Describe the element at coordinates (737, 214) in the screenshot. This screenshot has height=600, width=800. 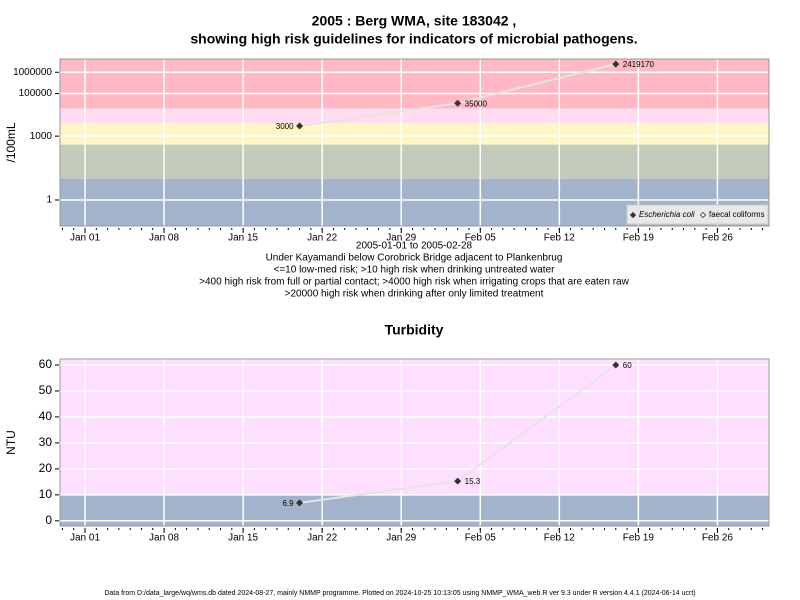
I see `legend-label: faecal coliforms` at that location.